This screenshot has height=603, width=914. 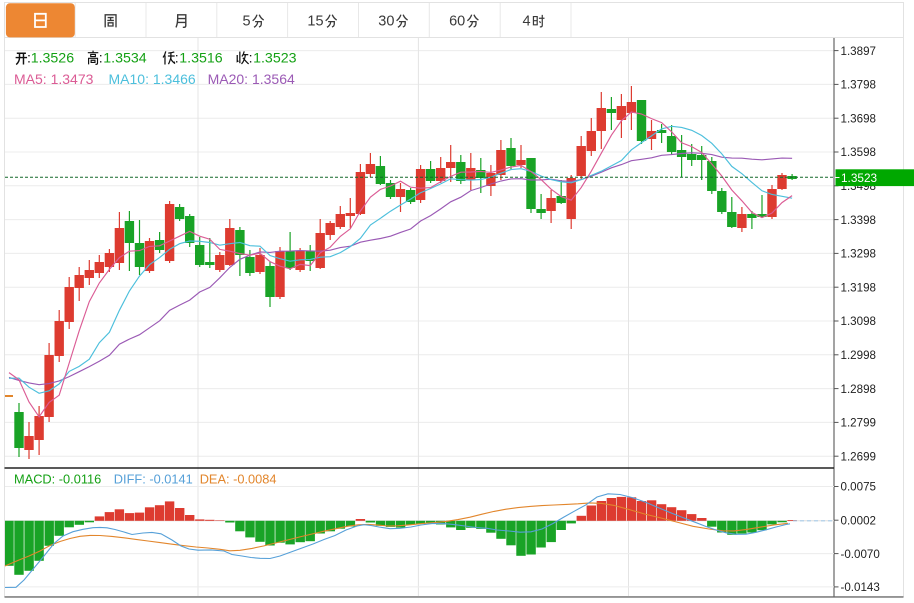 What do you see at coordinates (57, 479) in the screenshot?
I see `svg-text: MACD: -0.0116` at bounding box center [57, 479].